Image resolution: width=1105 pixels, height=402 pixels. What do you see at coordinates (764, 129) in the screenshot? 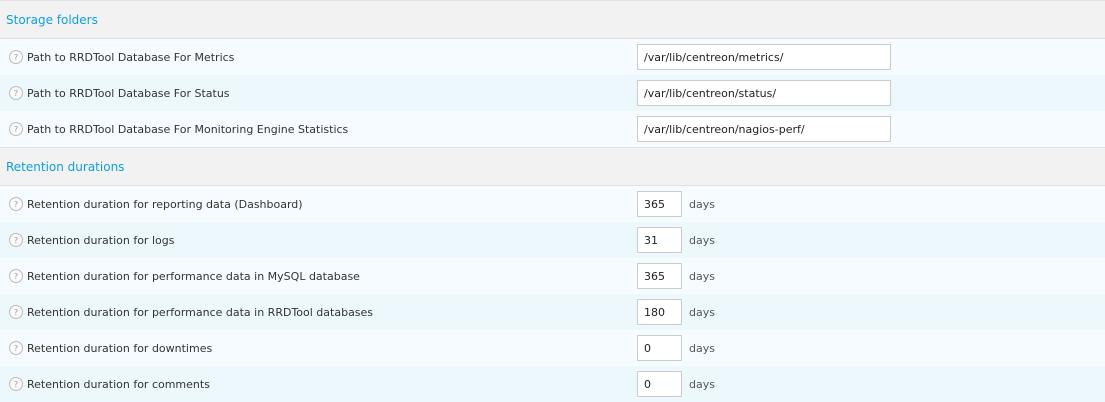
I see `path-input: /var/lib/centreon/nagios-perf/` at bounding box center [764, 129].